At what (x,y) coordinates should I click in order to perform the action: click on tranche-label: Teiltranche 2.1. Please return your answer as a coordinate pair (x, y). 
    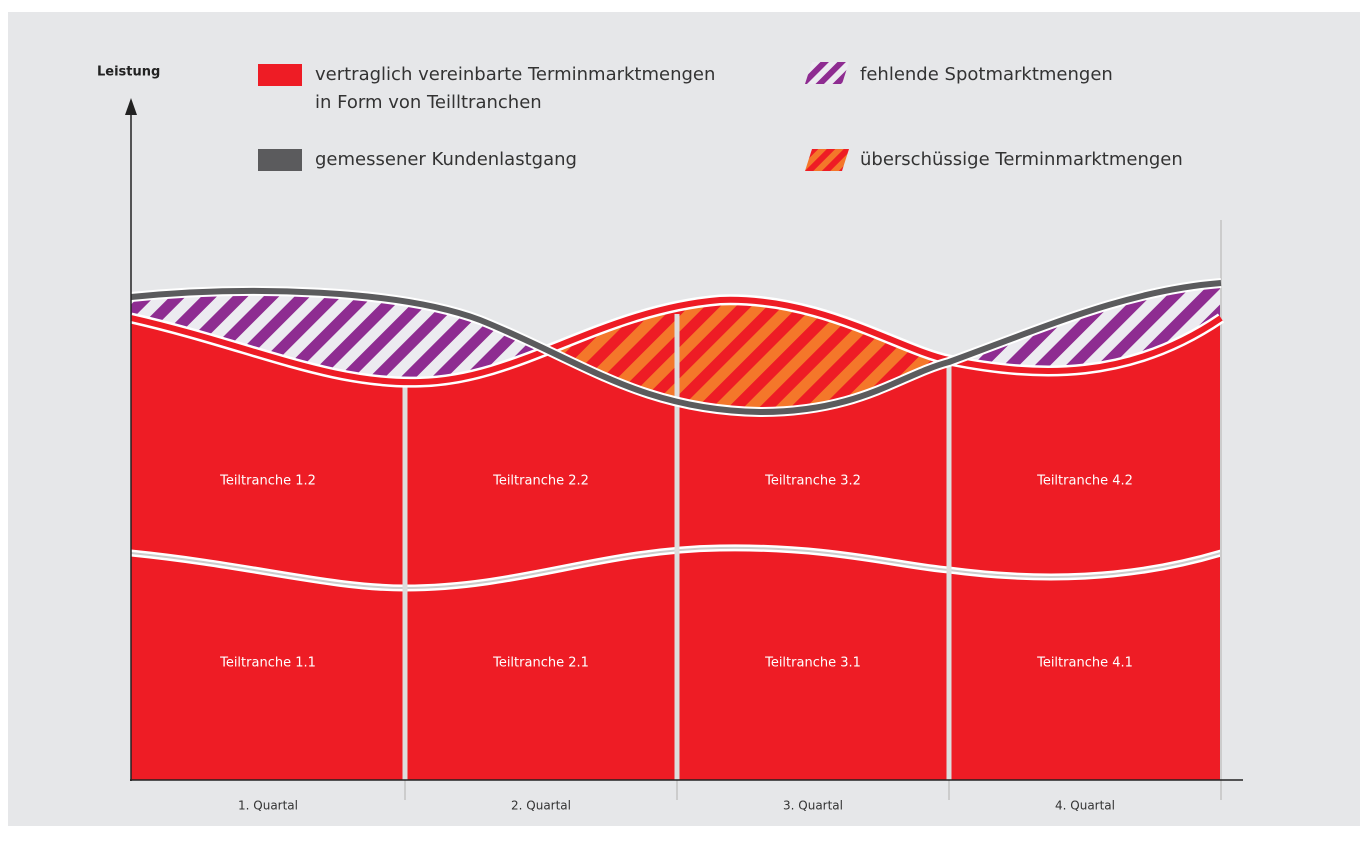
    Looking at the image, I should click on (540, 663).